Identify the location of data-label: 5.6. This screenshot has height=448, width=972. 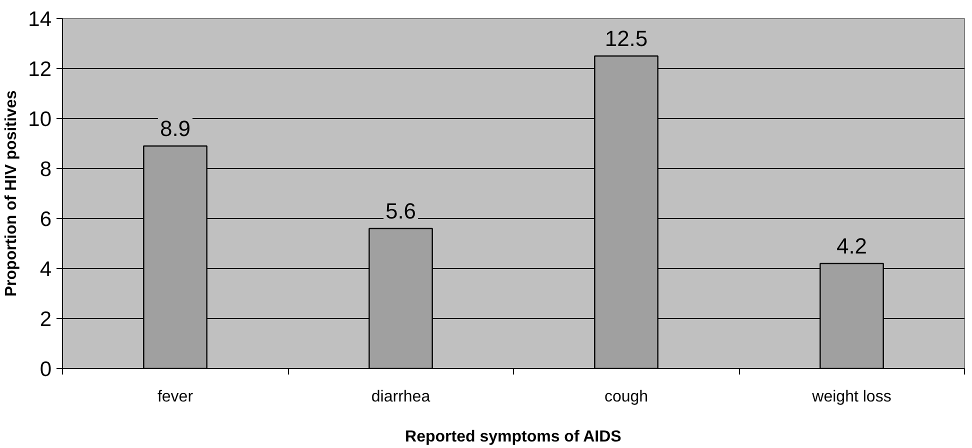
(400, 211).